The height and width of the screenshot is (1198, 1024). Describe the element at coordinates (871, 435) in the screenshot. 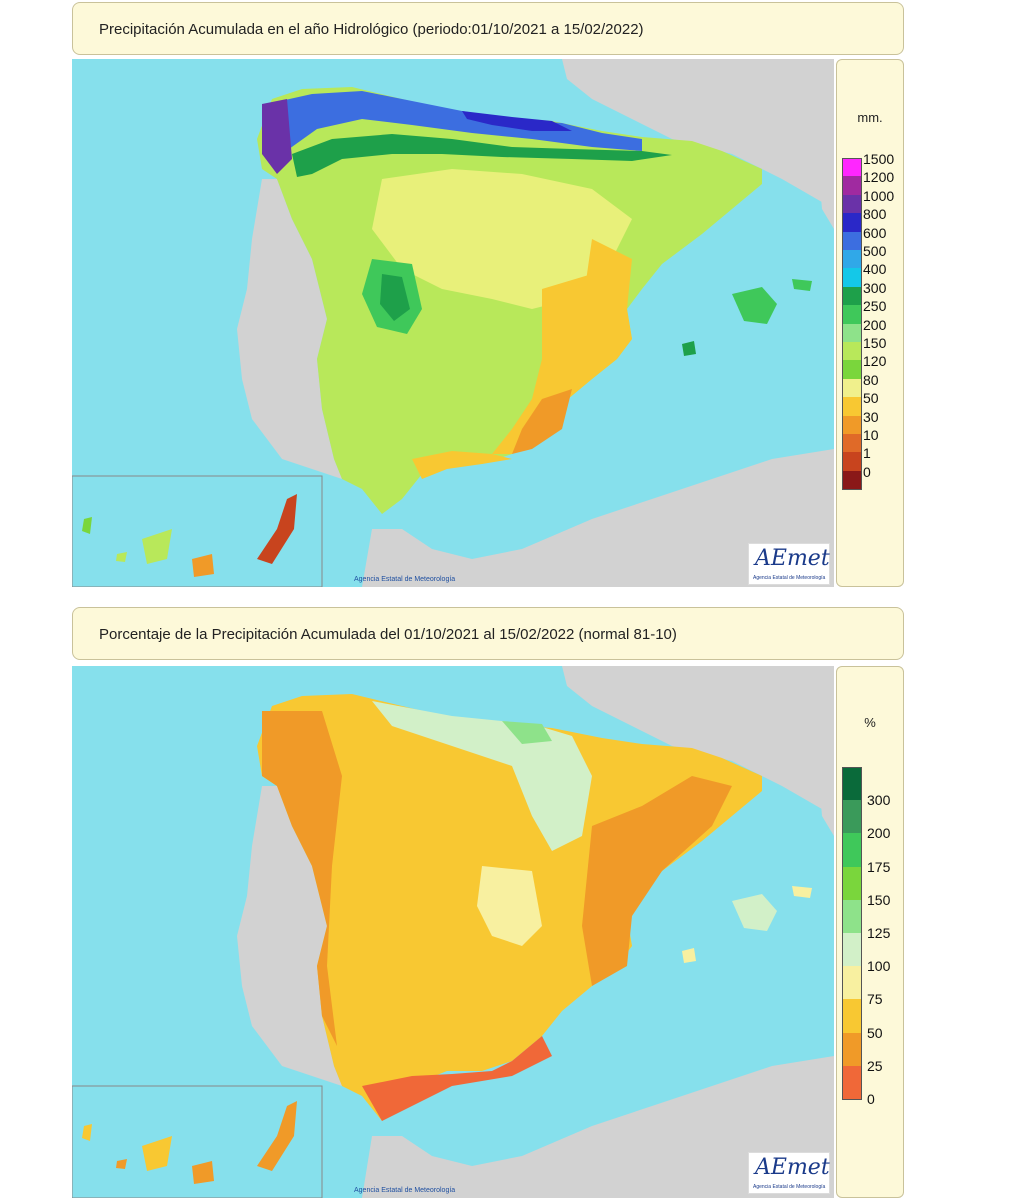

I see `legend-label: 10` at that location.